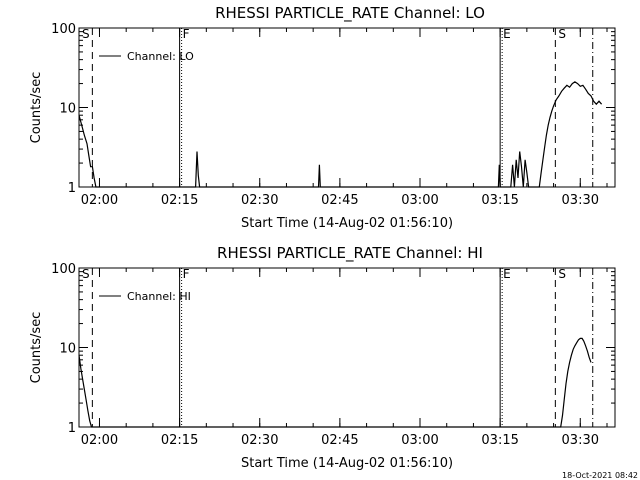 The height and width of the screenshot is (480, 640). Describe the element at coordinates (350, 13) in the screenshot. I see `chart-title: RHESSI PARTICLE_RATE Channel: LO` at that location.